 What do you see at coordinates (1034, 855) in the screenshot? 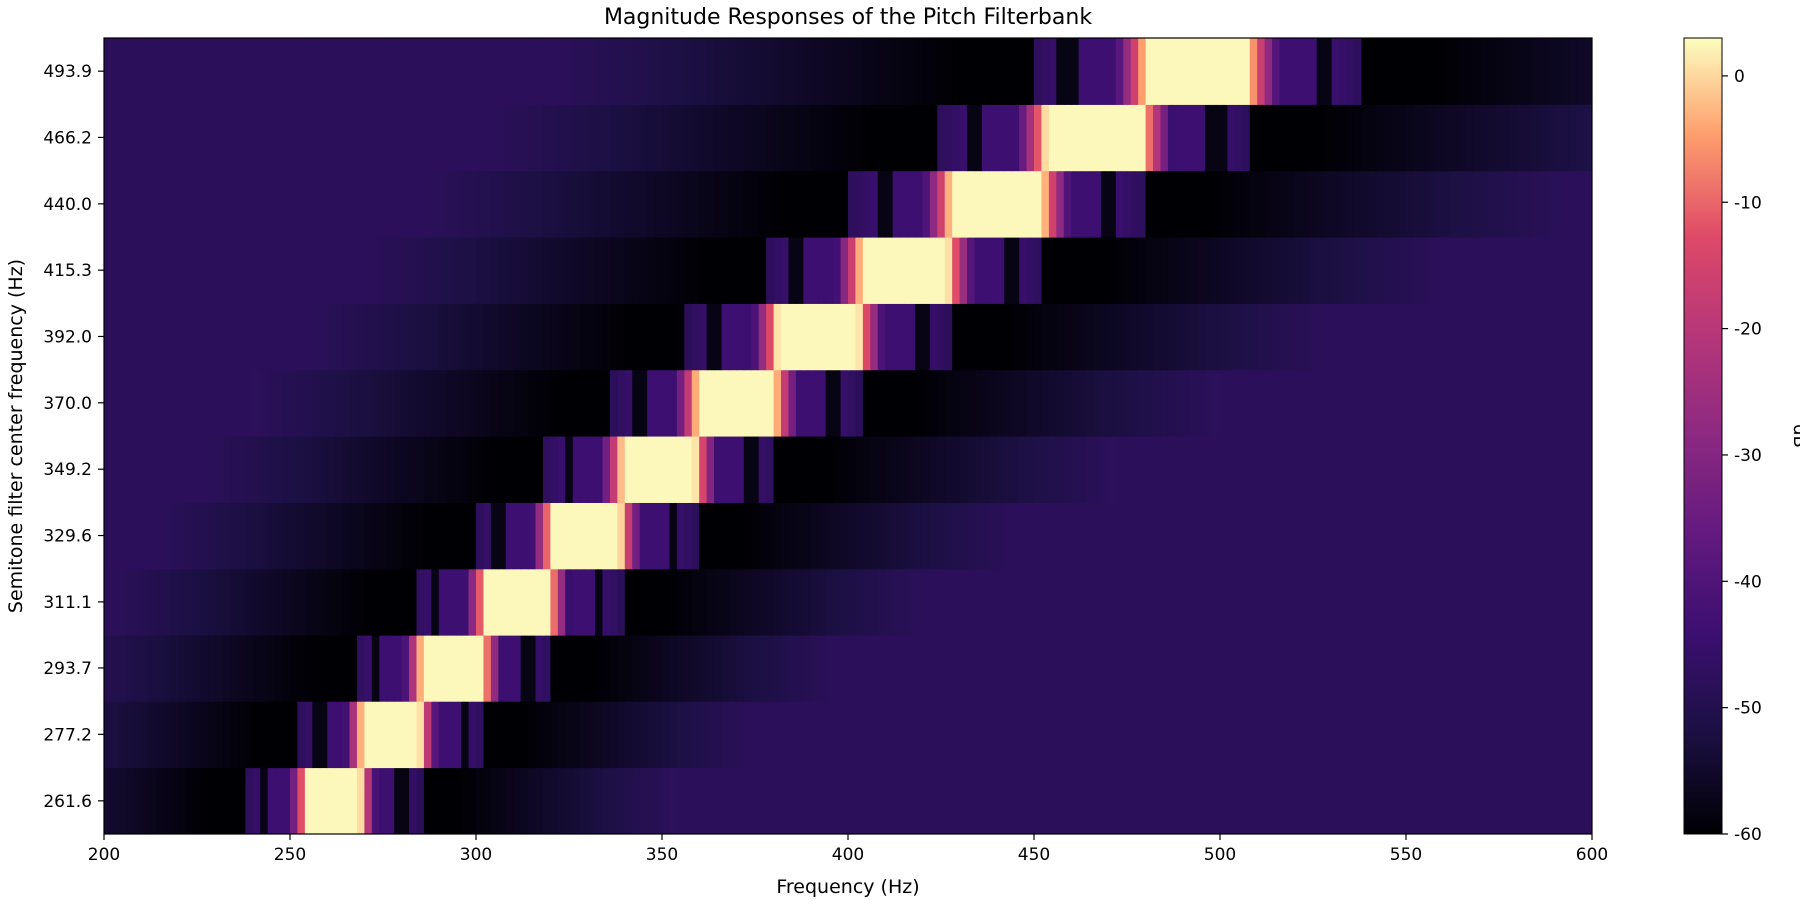
I see `x-tick-label: 450` at bounding box center [1034, 855].